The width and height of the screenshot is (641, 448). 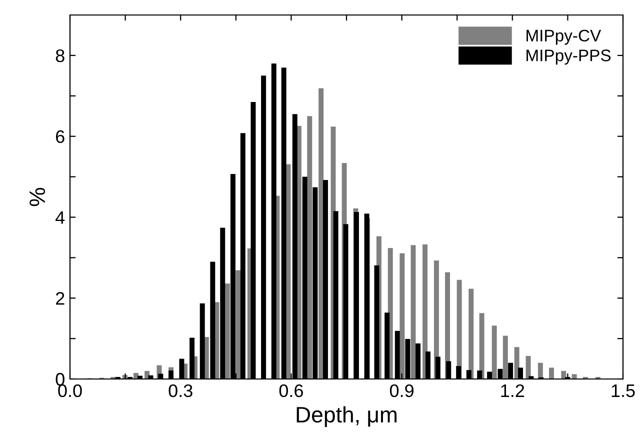 What do you see at coordinates (60, 137) in the screenshot?
I see `y-tick-label: 6` at bounding box center [60, 137].